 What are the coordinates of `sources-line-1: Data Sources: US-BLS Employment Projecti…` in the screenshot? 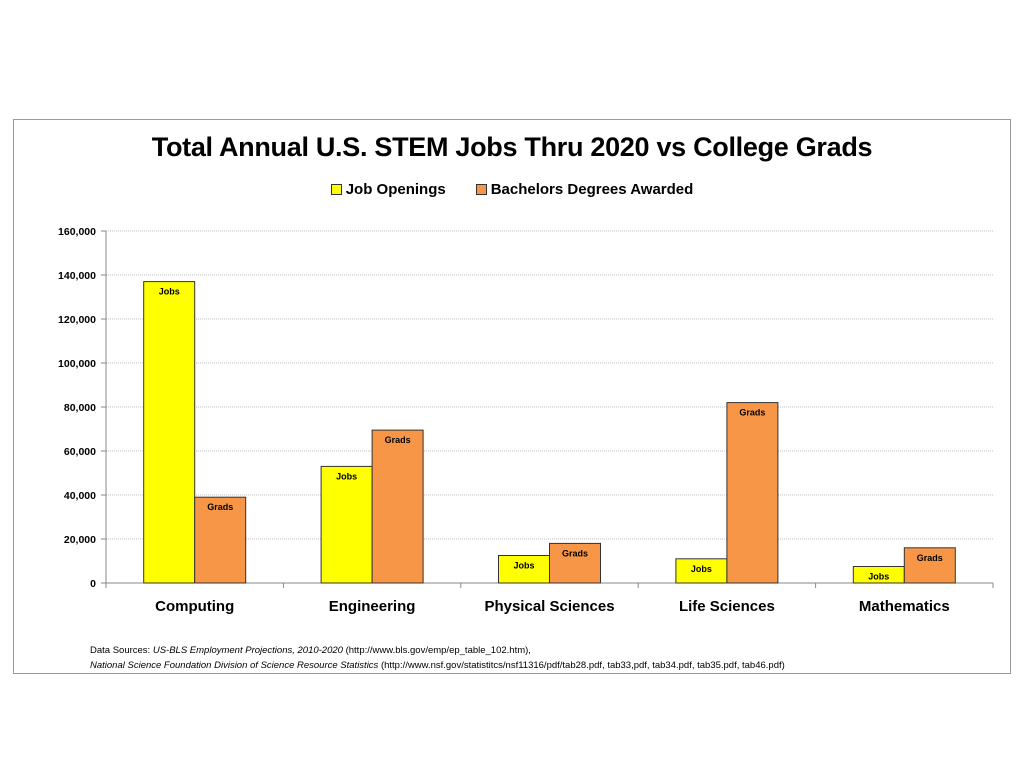 It's located at (540, 650).